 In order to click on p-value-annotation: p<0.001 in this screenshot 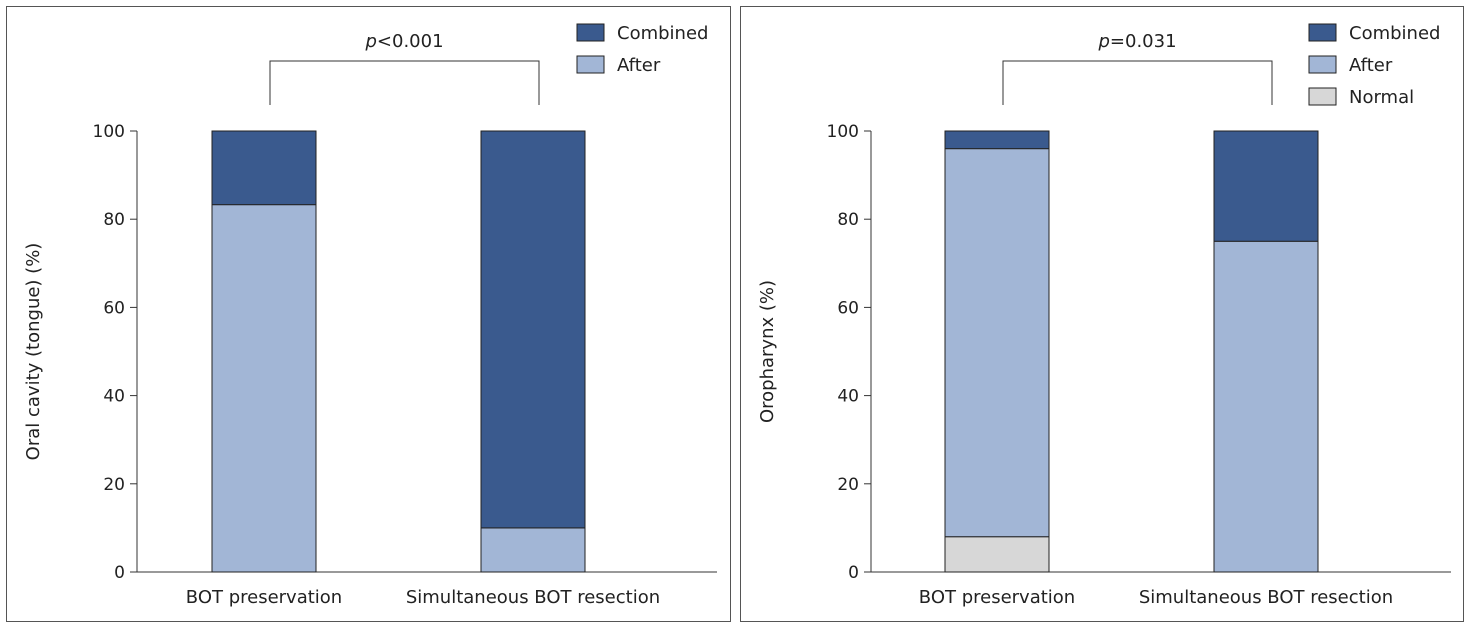, I will do `click(403, 41)`.